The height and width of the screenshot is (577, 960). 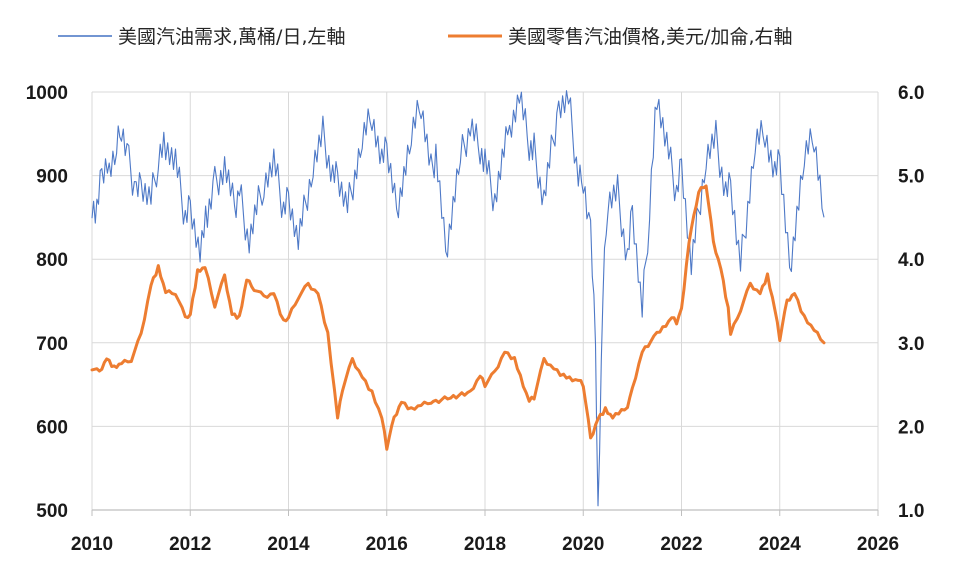 What do you see at coordinates (583, 544) in the screenshot?
I see `x-tick-label: 2020` at bounding box center [583, 544].